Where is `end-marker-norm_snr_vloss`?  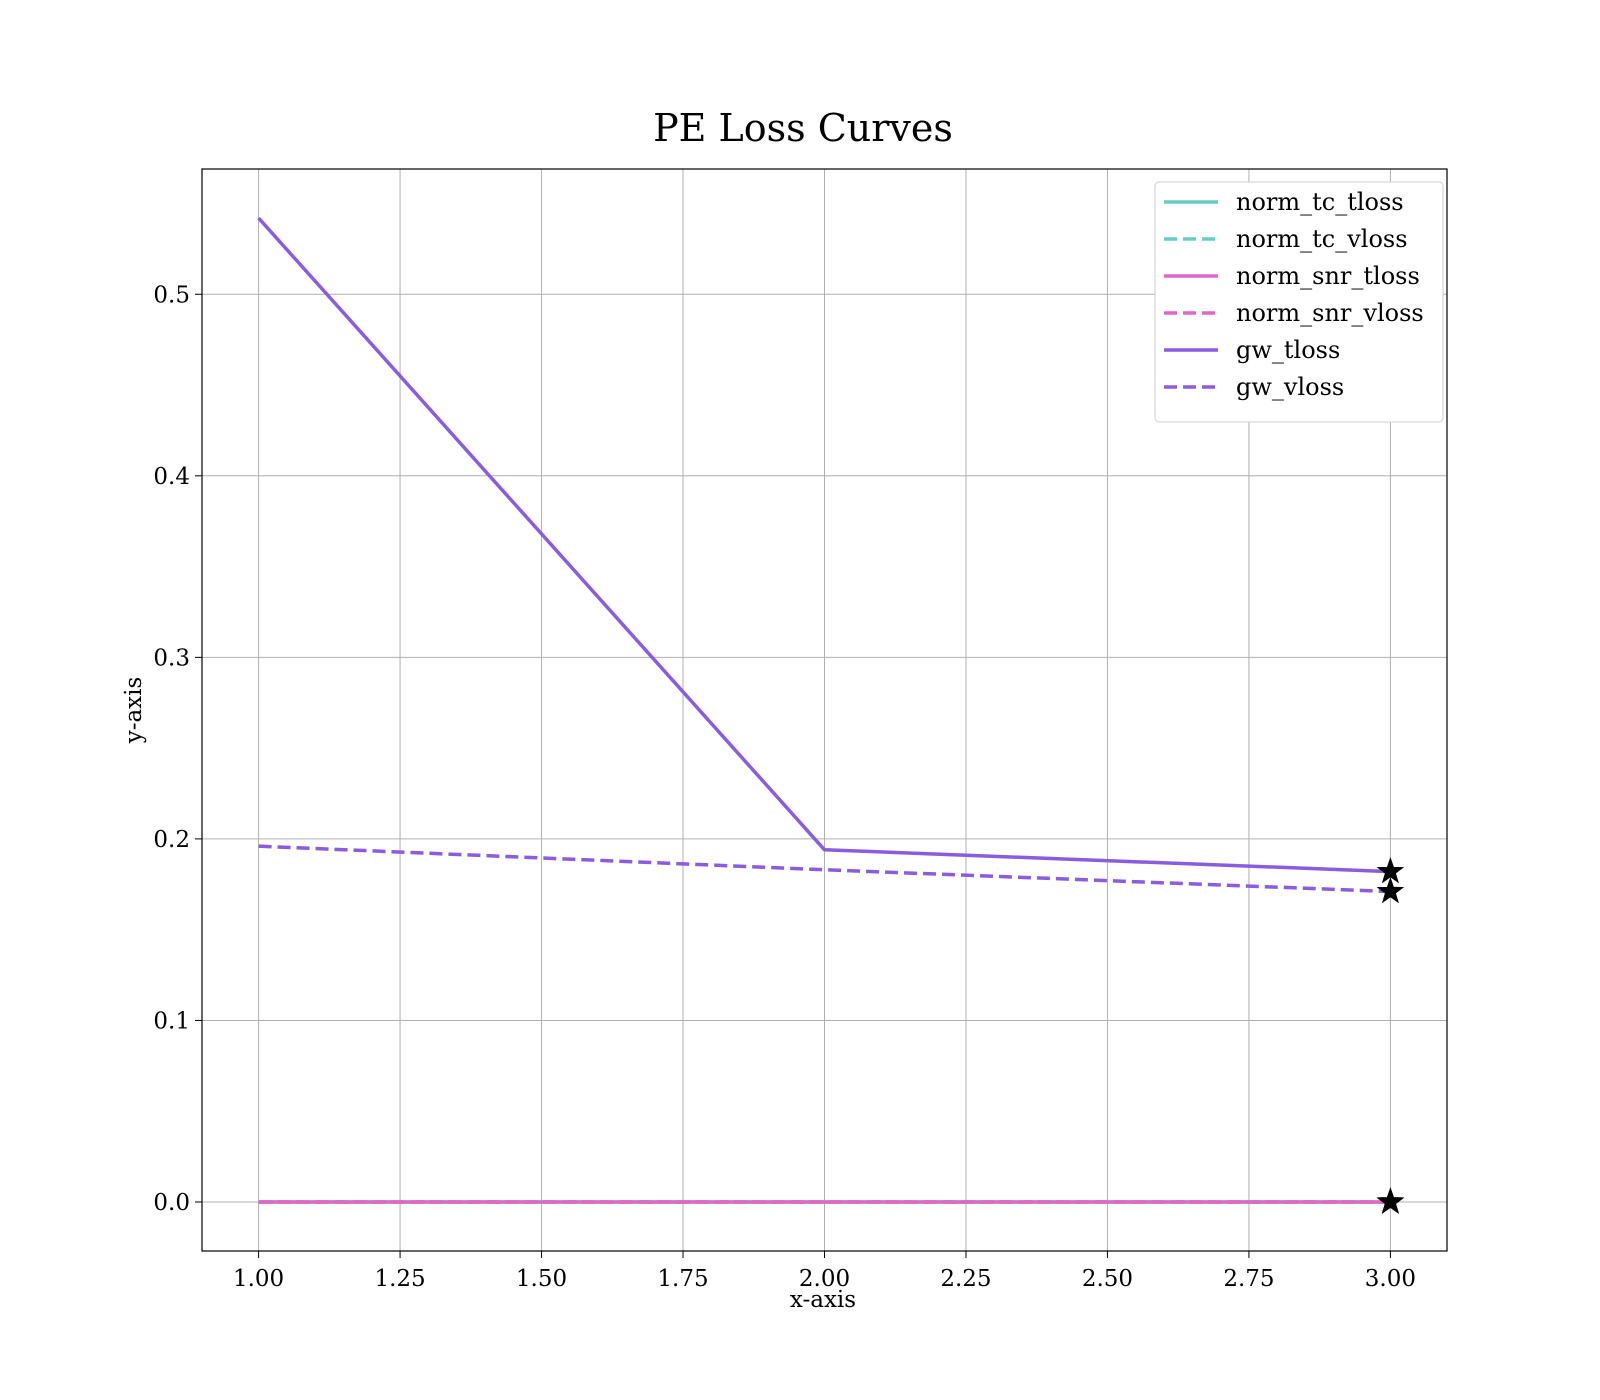 end-marker-norm_snr_vloss is located at coordinates (1390, 1200).